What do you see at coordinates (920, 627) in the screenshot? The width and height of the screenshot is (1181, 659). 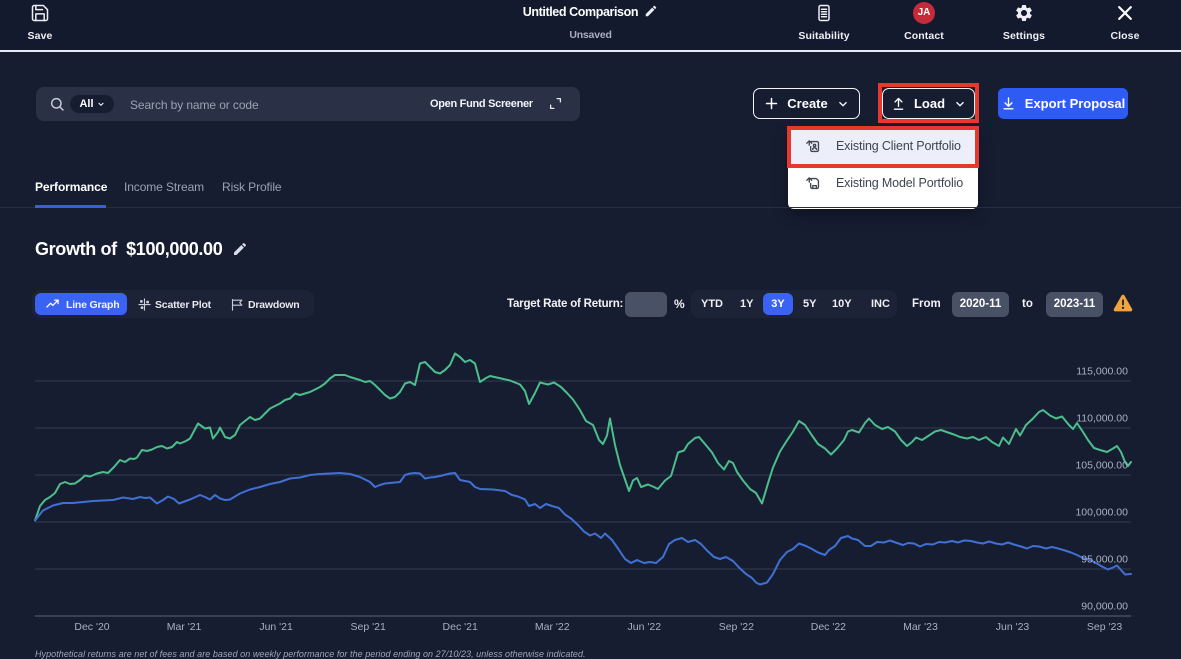 I see `svg-text: Mar '23` at bounding box center [920, 627].